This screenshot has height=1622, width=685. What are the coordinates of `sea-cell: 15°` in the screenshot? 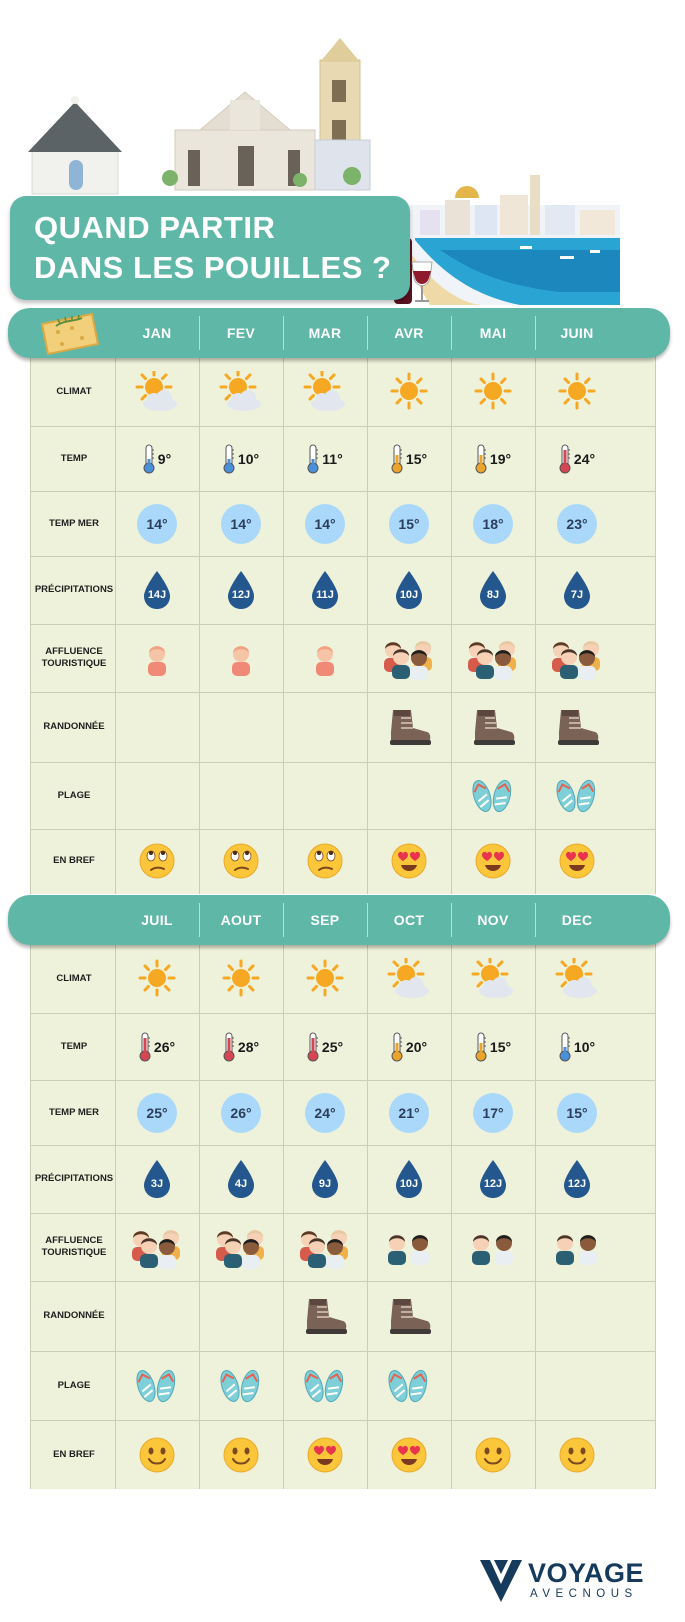 It's located at (409, 523).